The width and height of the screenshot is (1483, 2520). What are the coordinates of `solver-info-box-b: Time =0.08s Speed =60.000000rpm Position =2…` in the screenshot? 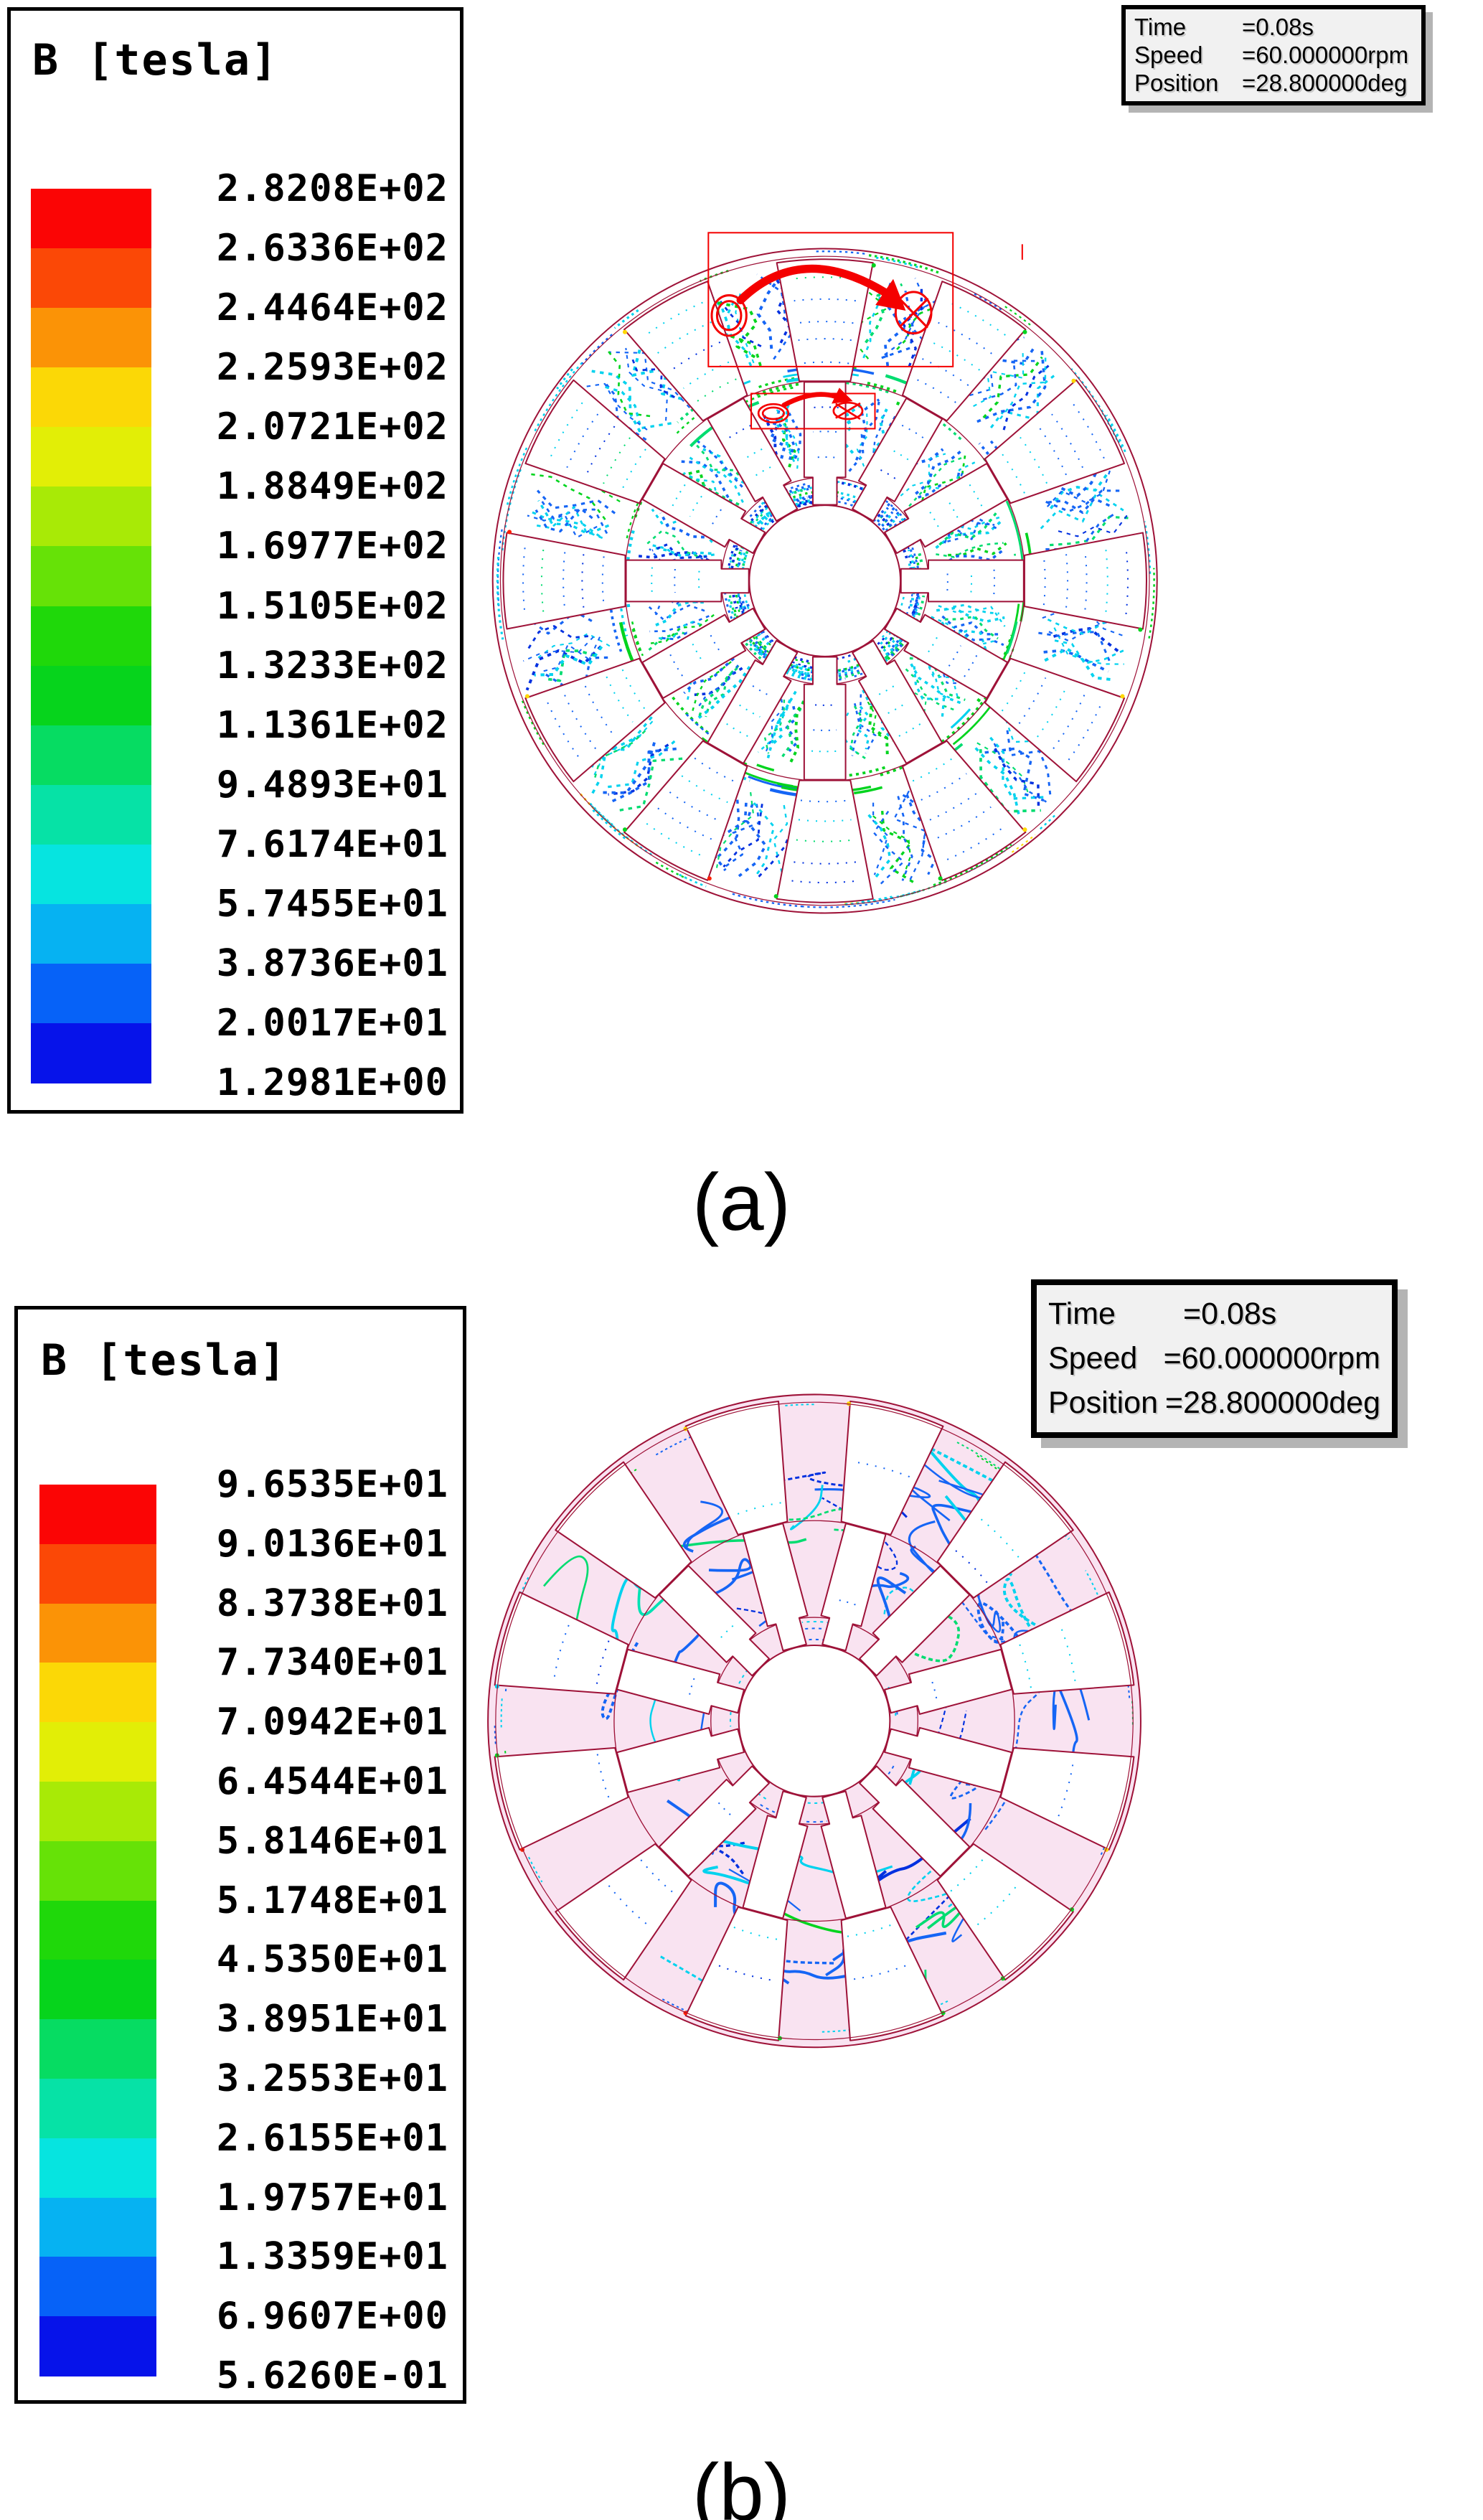 It's located at (1214, 1358).